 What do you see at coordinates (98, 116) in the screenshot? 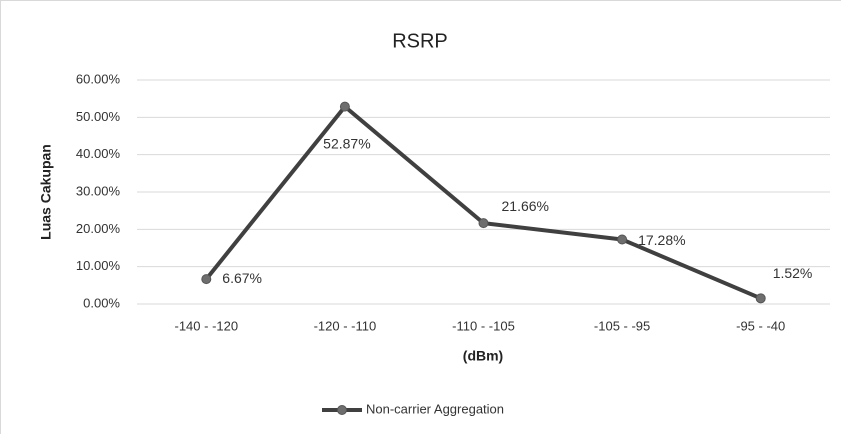
I see `y-tick-label: 50.00%` at bounding box center [98, 116].